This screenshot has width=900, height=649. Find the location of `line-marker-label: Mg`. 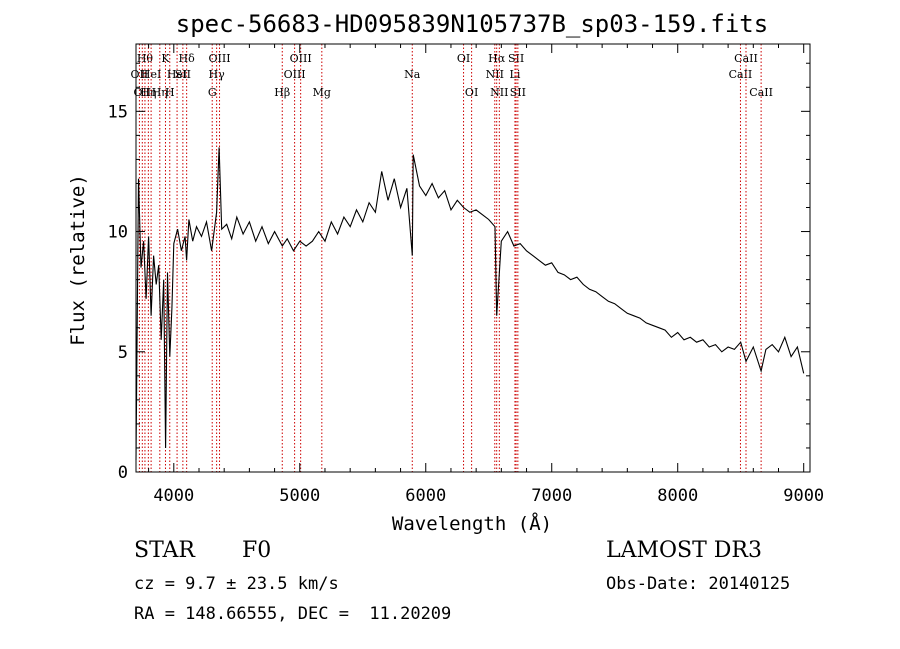

line-marker-label: Mg is located at coordinates (322, 92).